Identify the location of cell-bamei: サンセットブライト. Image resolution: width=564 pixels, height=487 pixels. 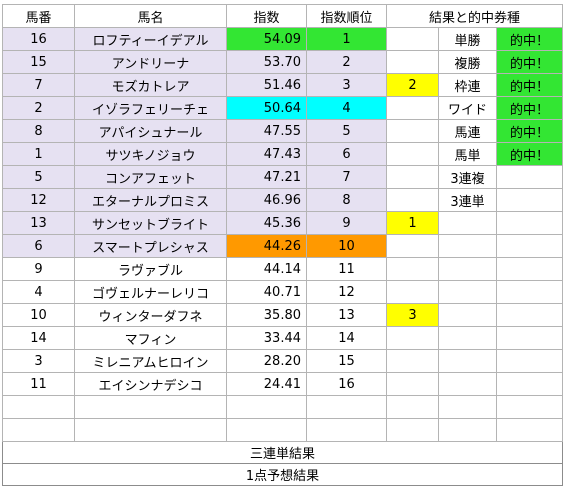
(150, 223).